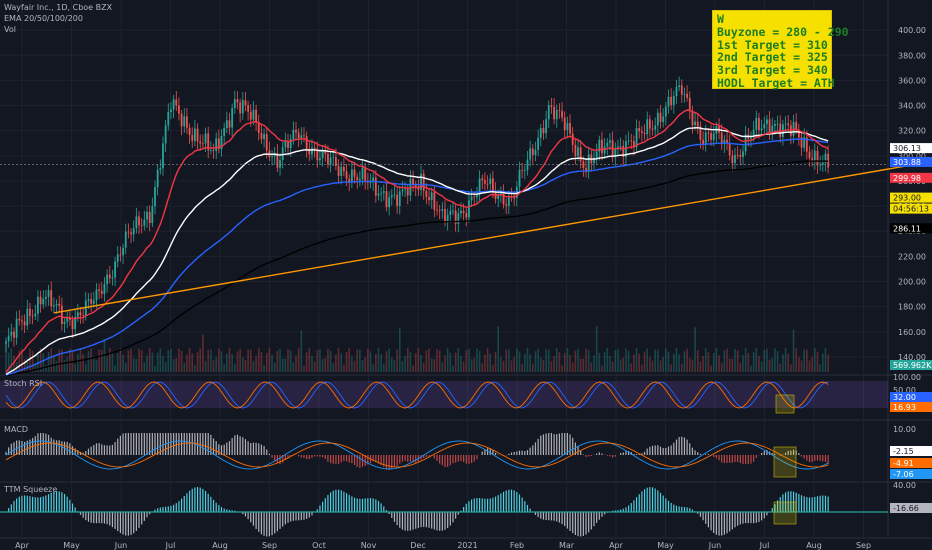 The height and width of the screenshot is (550, 932). I want to click on price-tick-320: 320.00, so click(912, 131).